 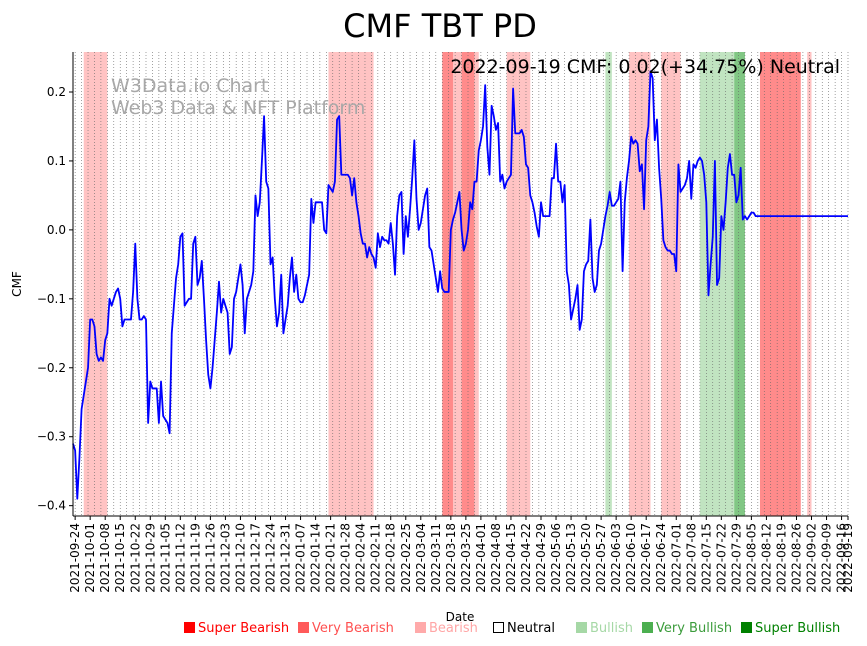 What do you see at coordinates (225, 558) in the screenshot?
I see `x-tick-label: 2021-12-03` at bounding box center [225, 558].